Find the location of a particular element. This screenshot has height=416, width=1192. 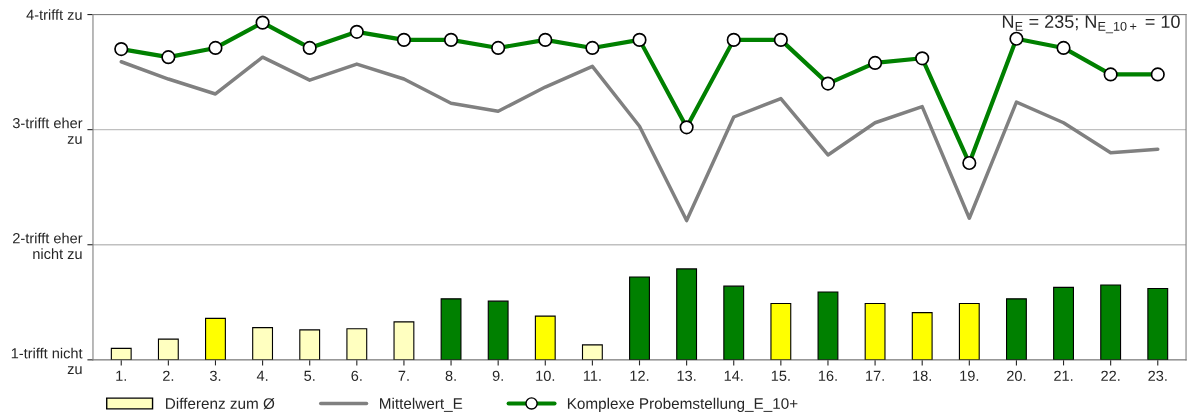

x-tick-label: 4. is located at coordinates (262, 375).